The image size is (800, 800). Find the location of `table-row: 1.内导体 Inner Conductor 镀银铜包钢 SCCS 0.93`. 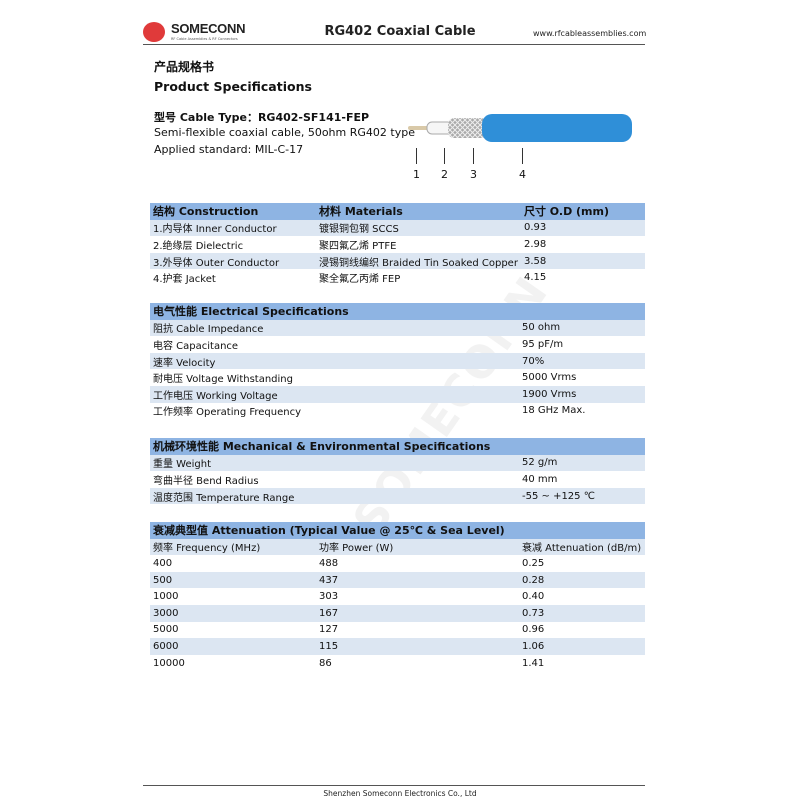

table-row: 1.内导体 Inner Conductor 镀银铜包钢 SCCS 0.93 is located at coordinates (397, 228).